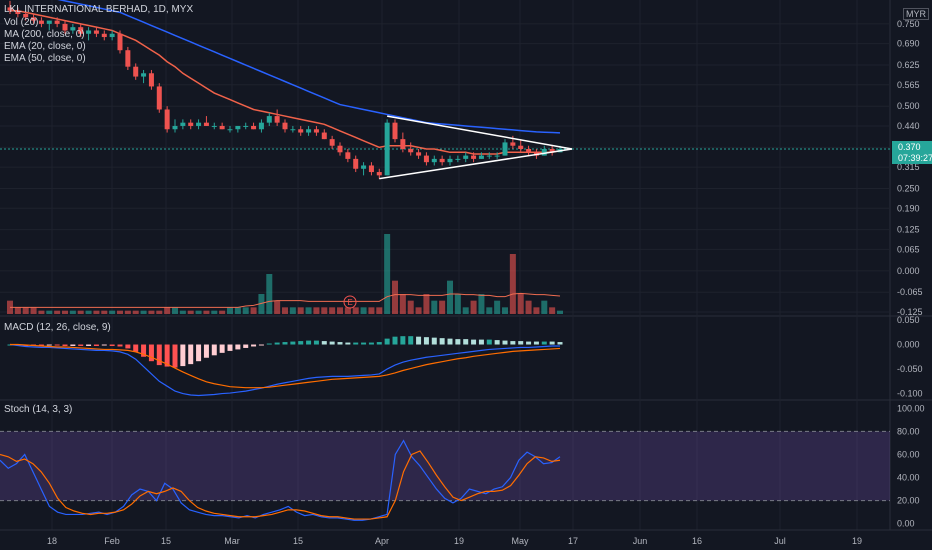 The height and width of the screenshot is (550, 932). Describe the element at coordinates (697, 541) in the screenshot. I see `time-tick-label: 16` at that location.